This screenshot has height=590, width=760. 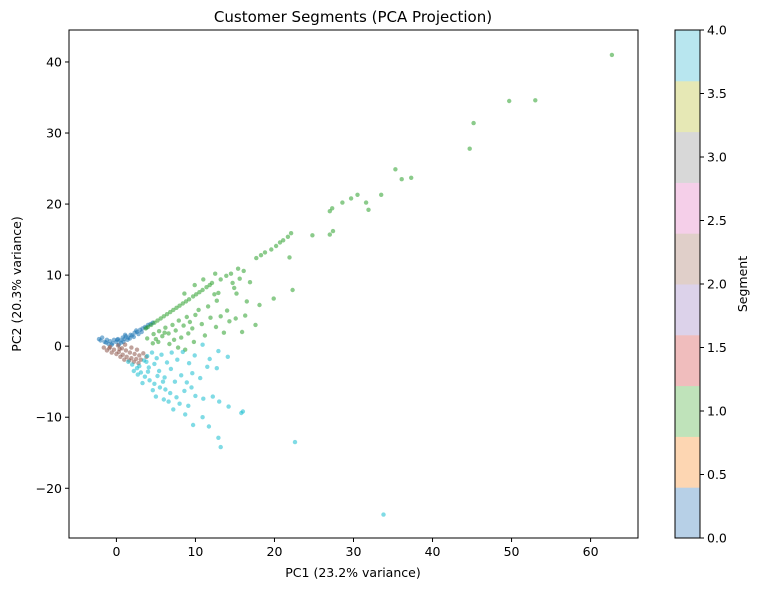 I want to click on chart-title: Customer Segments (PCA Projection), so click(x=353, y=17).